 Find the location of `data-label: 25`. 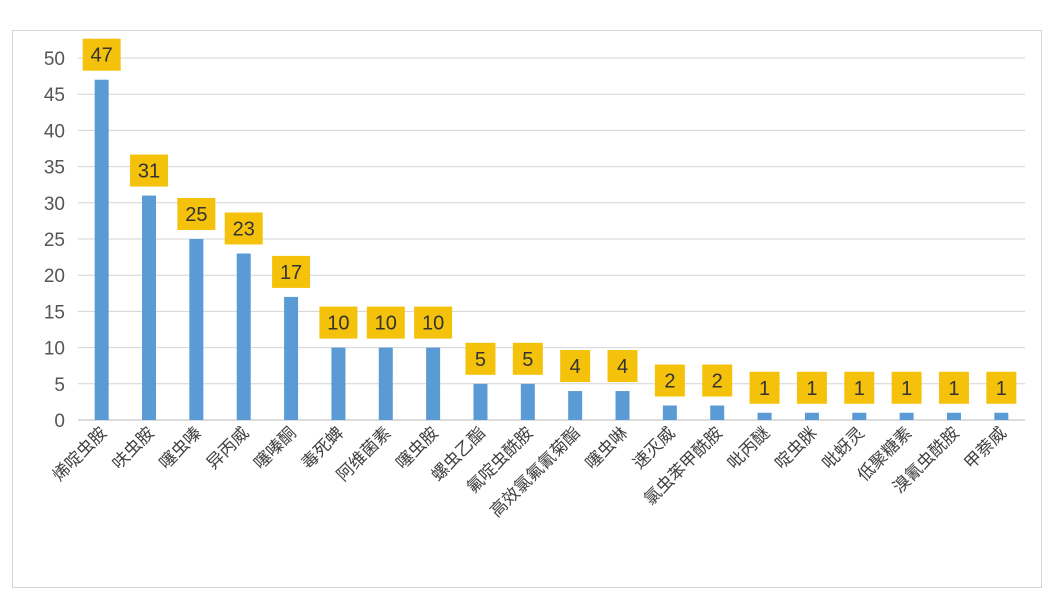

data-label: 25 is located at coordinates (196, 215).